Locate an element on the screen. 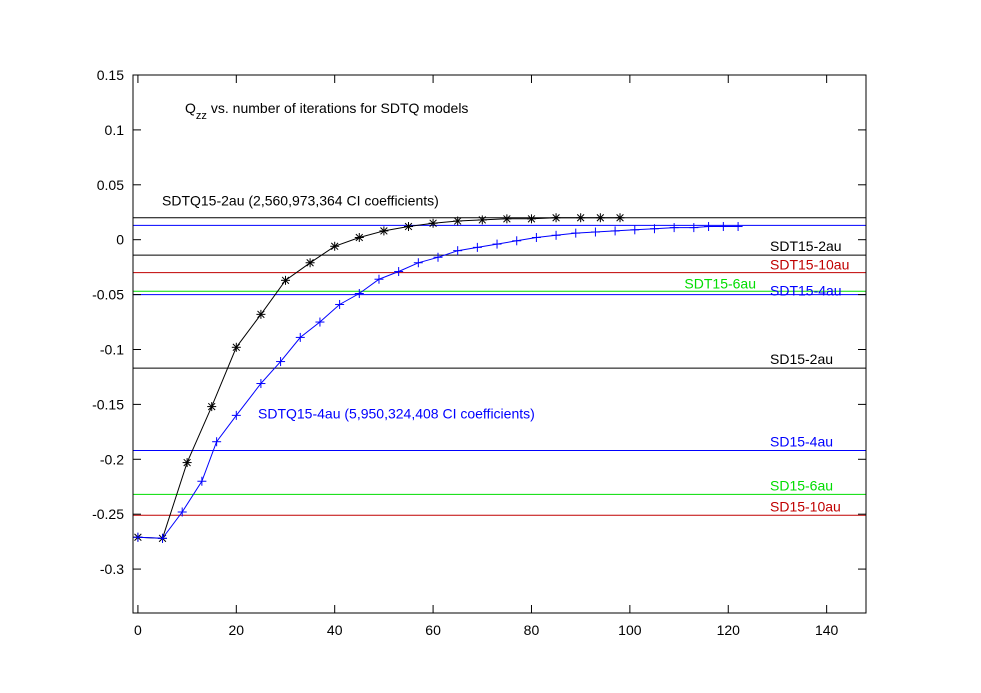 The image size is (981, 693). reference-line-label: SDT15-10au is located at coordinates (809, 265).